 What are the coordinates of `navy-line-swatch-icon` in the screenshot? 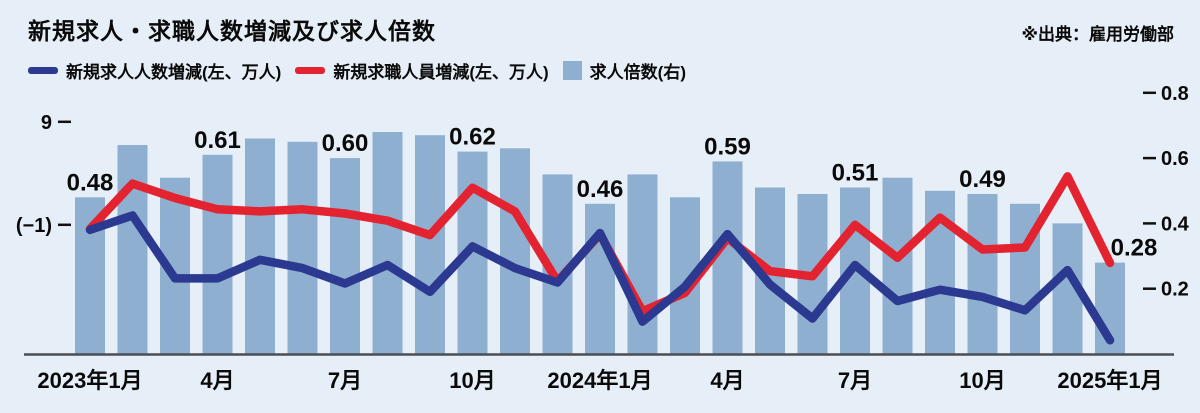 It's located at (43, 70).